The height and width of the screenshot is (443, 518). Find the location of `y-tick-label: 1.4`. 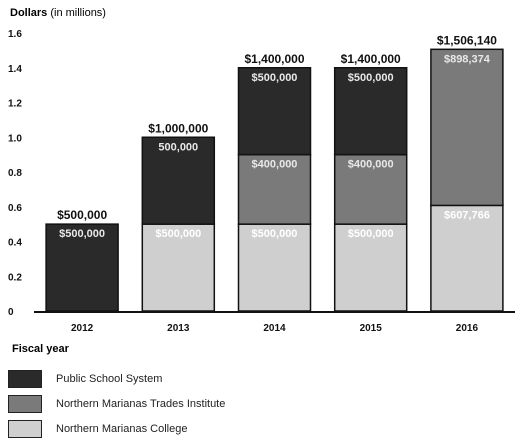

y-tick-label: 1.4 is located at coordinates (15, 69).